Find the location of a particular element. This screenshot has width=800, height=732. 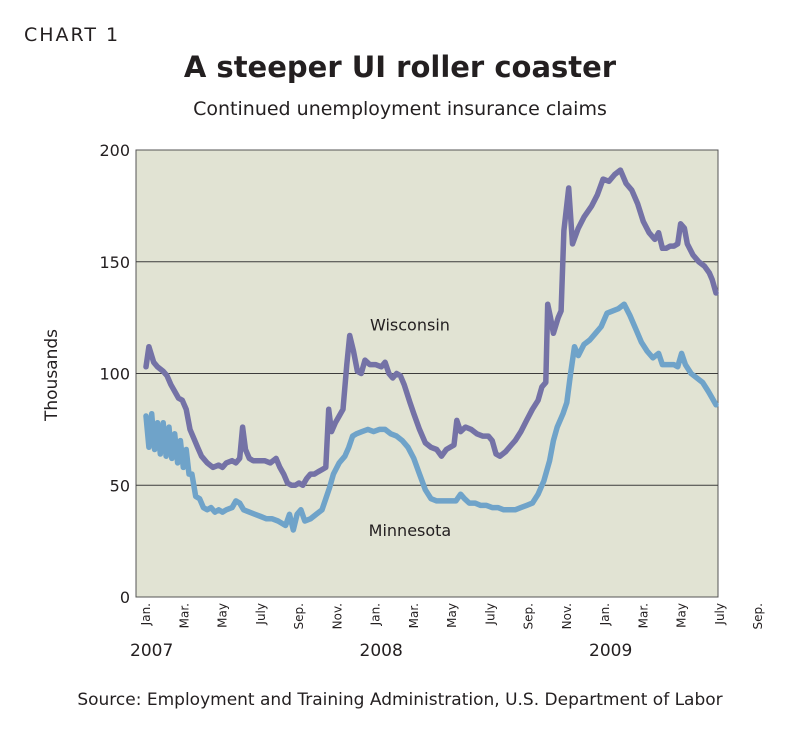

chart-title: A steeper UI roller coaster is located at coordinates (400, 67).